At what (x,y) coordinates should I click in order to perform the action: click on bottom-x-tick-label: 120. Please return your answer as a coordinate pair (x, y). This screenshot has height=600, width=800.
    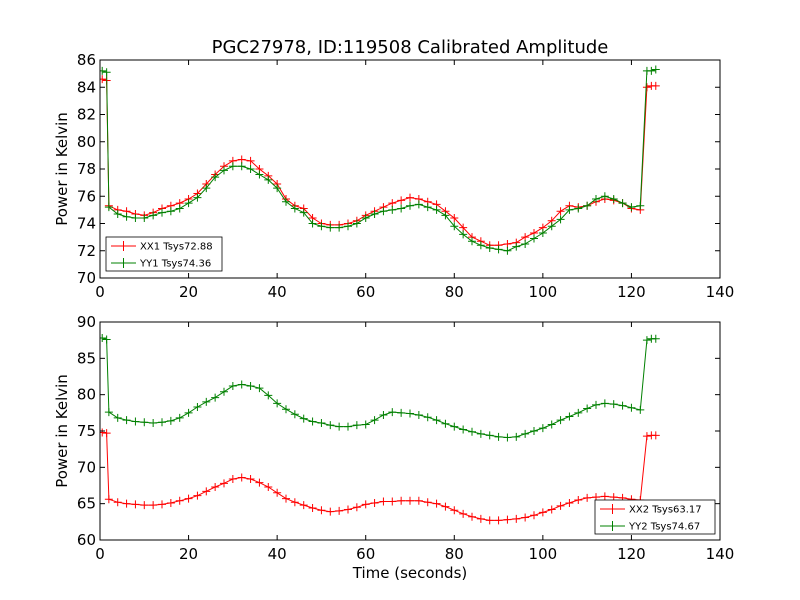
    Looking at the image, I should click on (631, 554).